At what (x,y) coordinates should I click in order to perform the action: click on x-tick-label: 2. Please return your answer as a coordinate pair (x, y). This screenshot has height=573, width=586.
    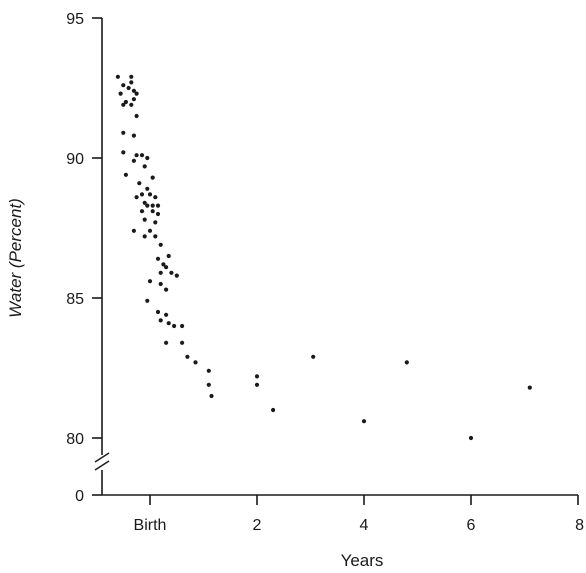
    Looking at the image, I should click on (257, 525).